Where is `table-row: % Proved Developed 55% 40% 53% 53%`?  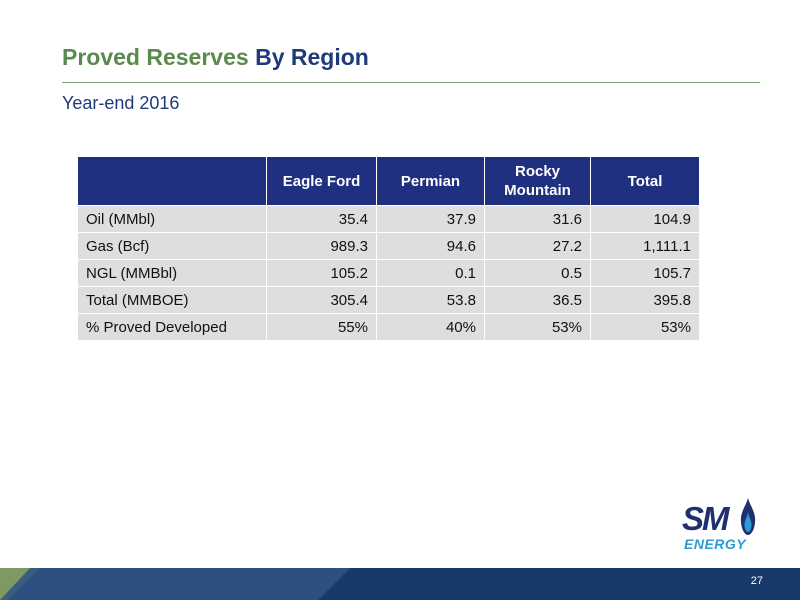
table-row: % Proved Developed 55% 40% 53% 53% is located at coordinates (388, 327).